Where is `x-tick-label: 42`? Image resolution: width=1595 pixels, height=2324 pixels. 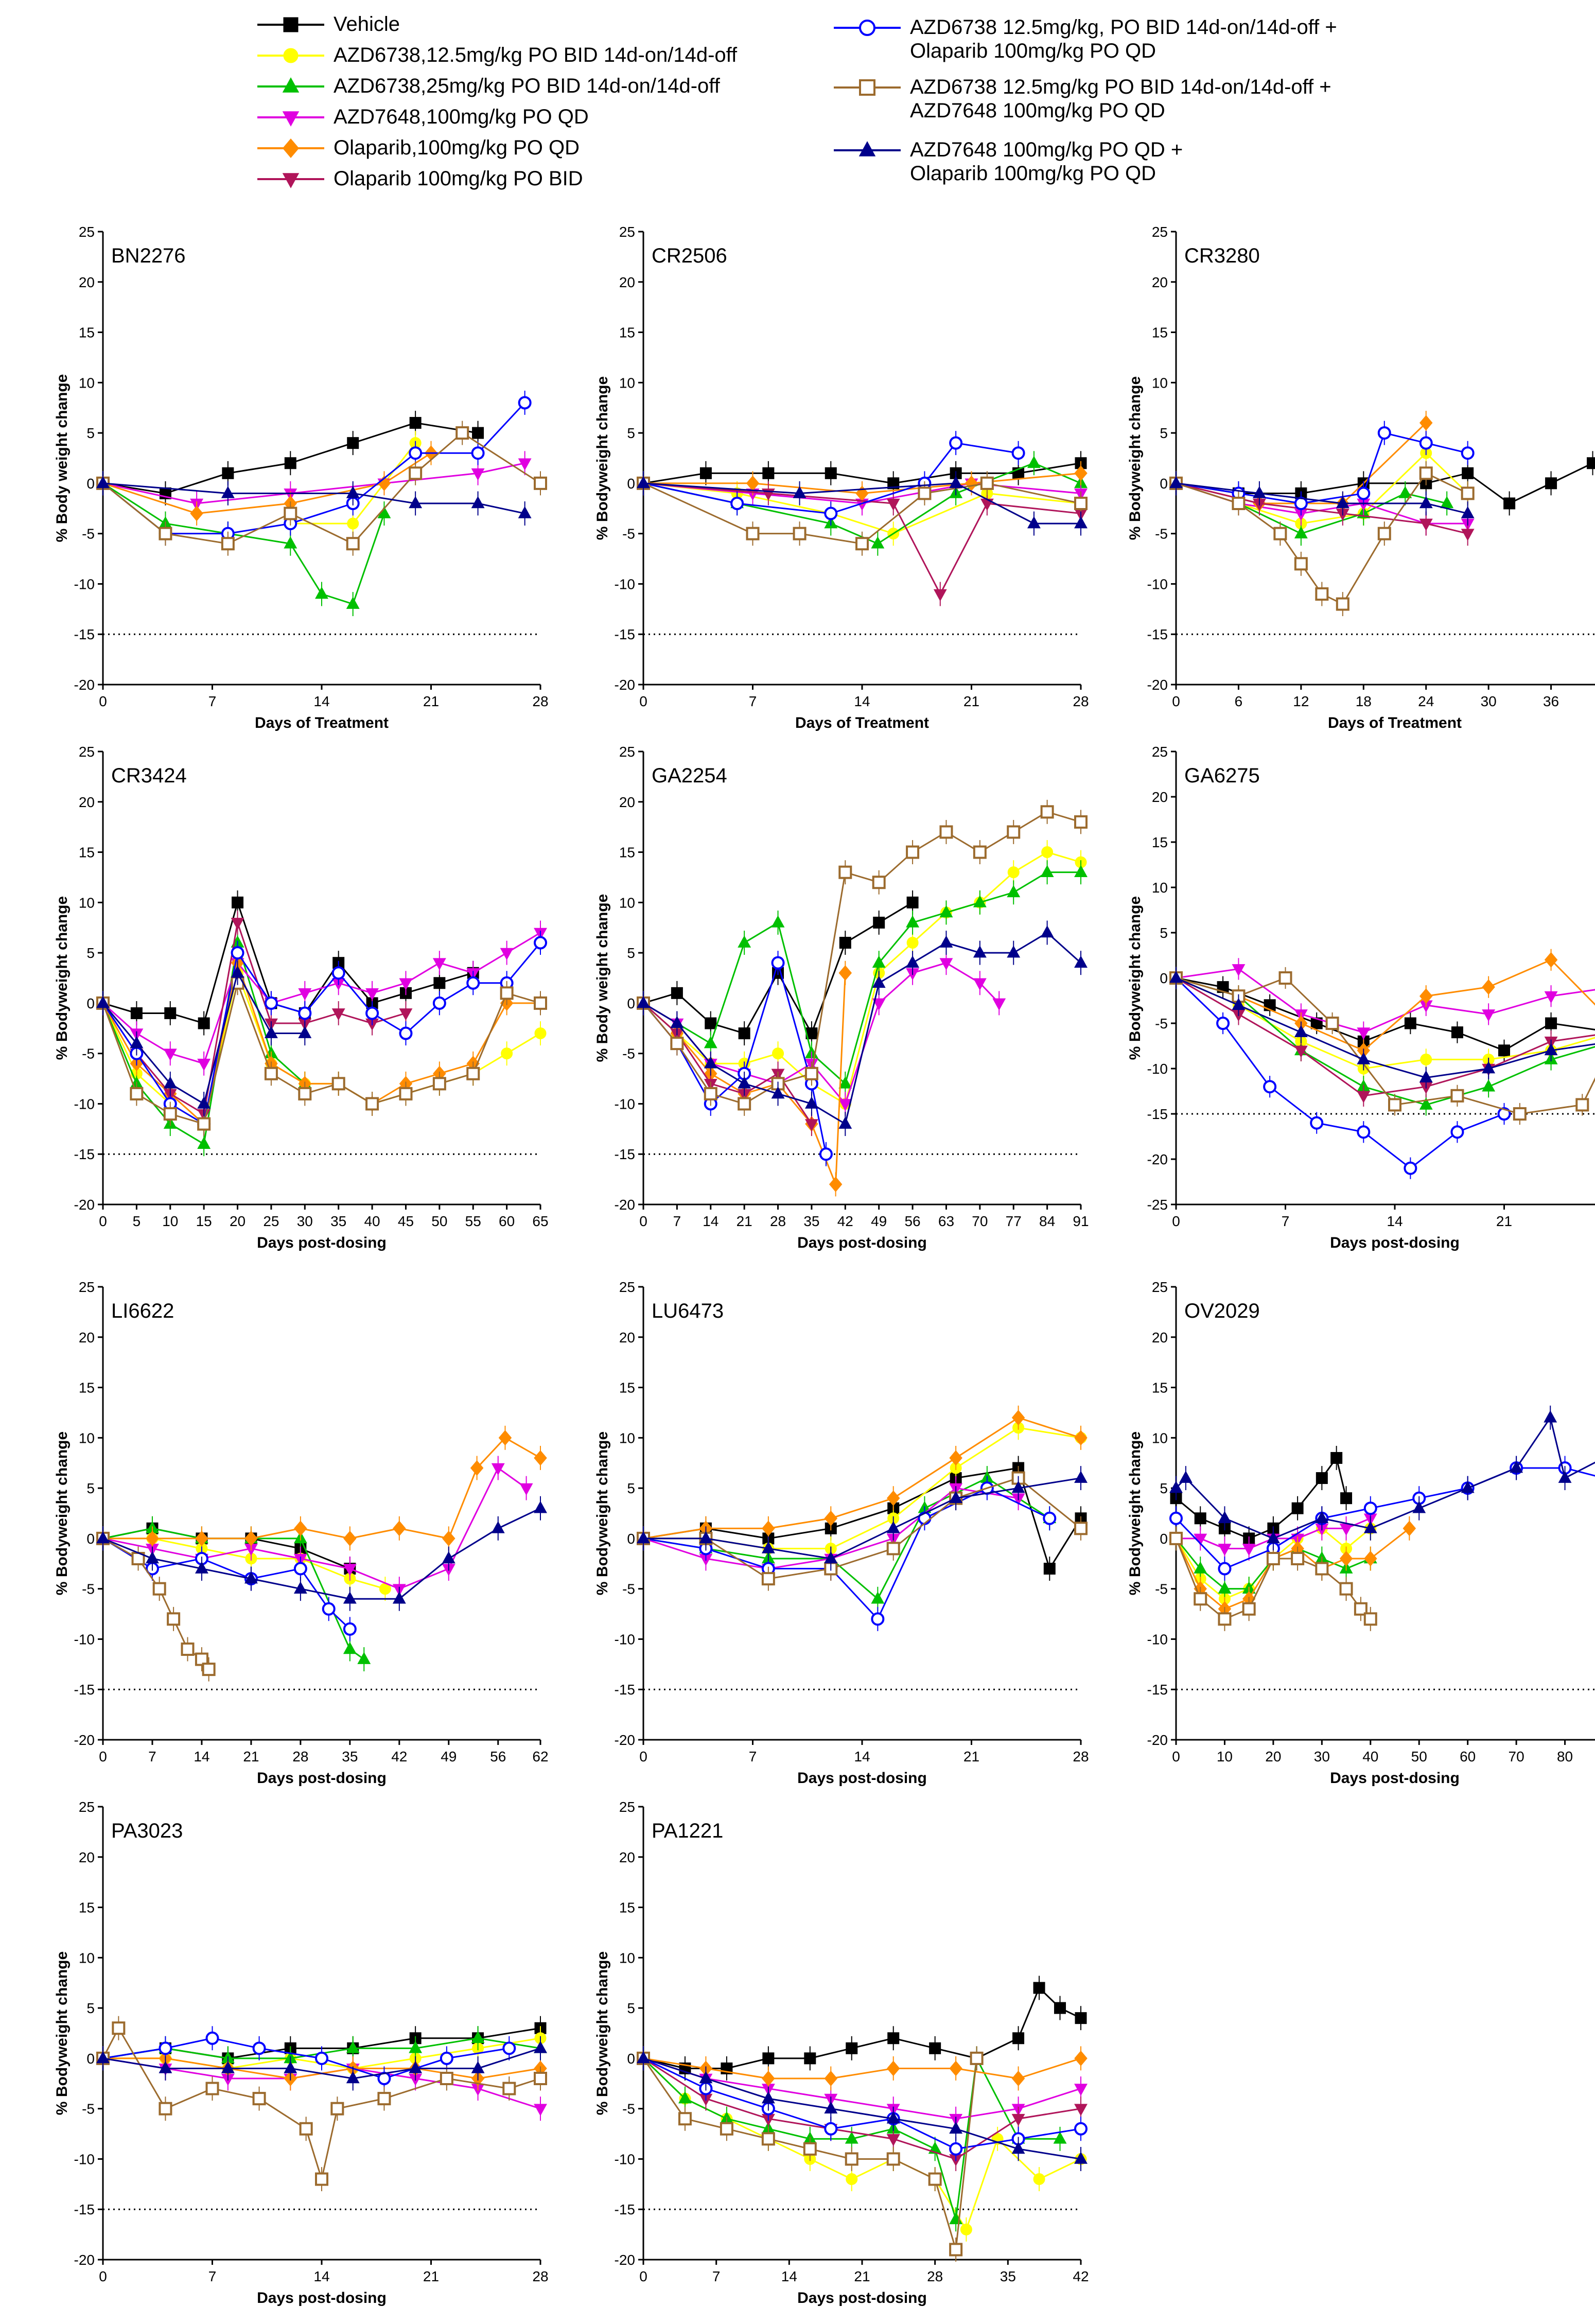 x-tick-label: 42 is located at coordinates (845, 1221).